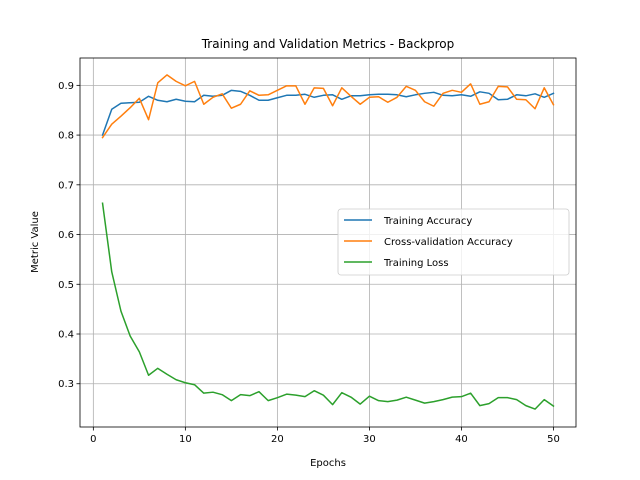 This screenshot has height=480, width=640. I want to click on x-tick-label: 30, so click(369, 439).